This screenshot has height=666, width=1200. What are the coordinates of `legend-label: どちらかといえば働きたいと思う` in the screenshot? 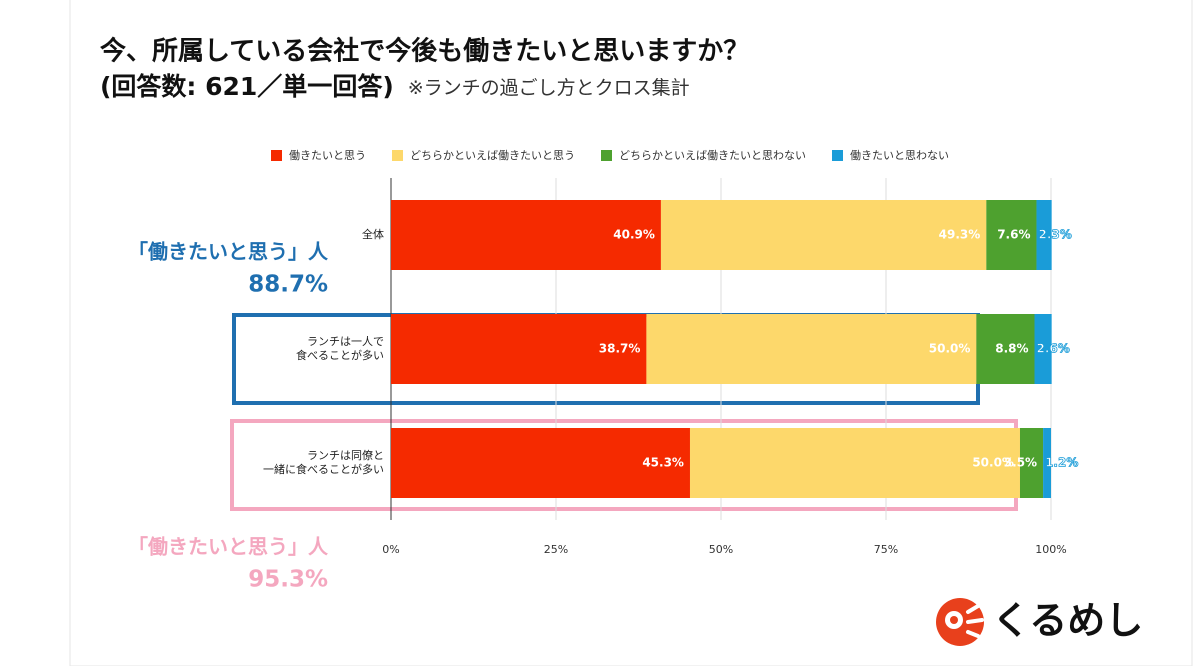 It's located at (492, 155).